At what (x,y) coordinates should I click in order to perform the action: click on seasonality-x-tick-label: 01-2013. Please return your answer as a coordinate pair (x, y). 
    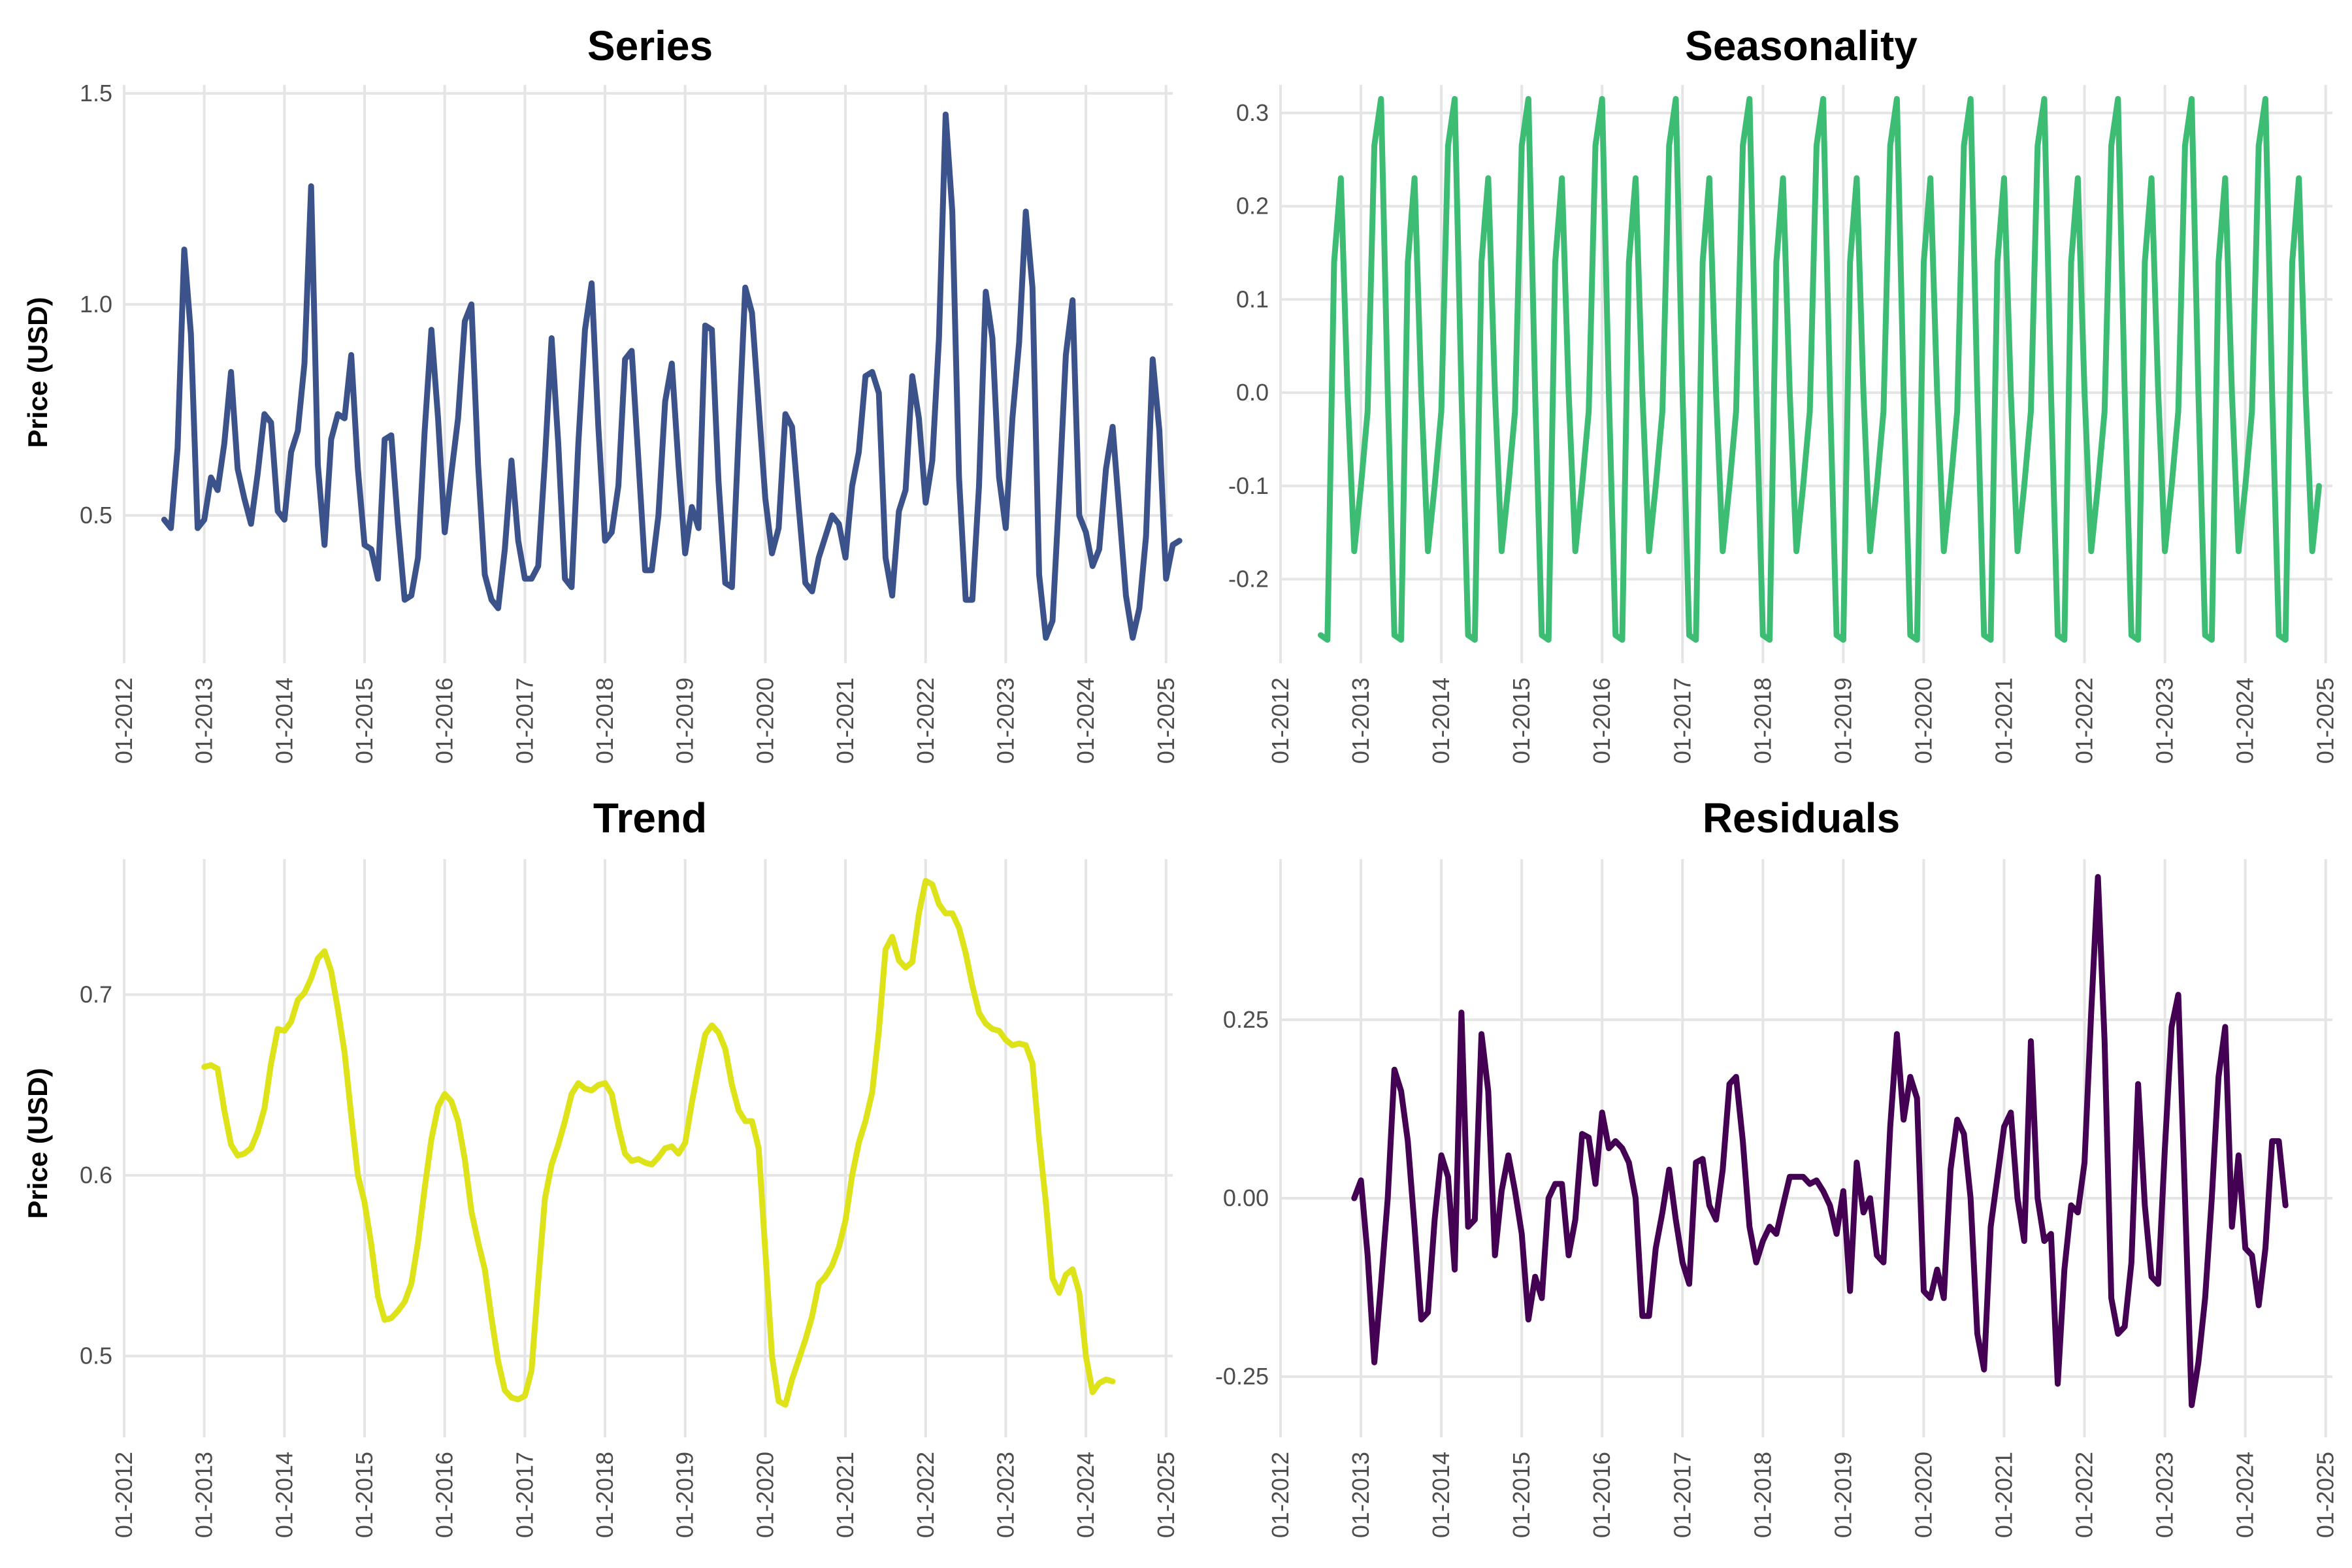
    Looking at the image, I should click on (1360, 721).